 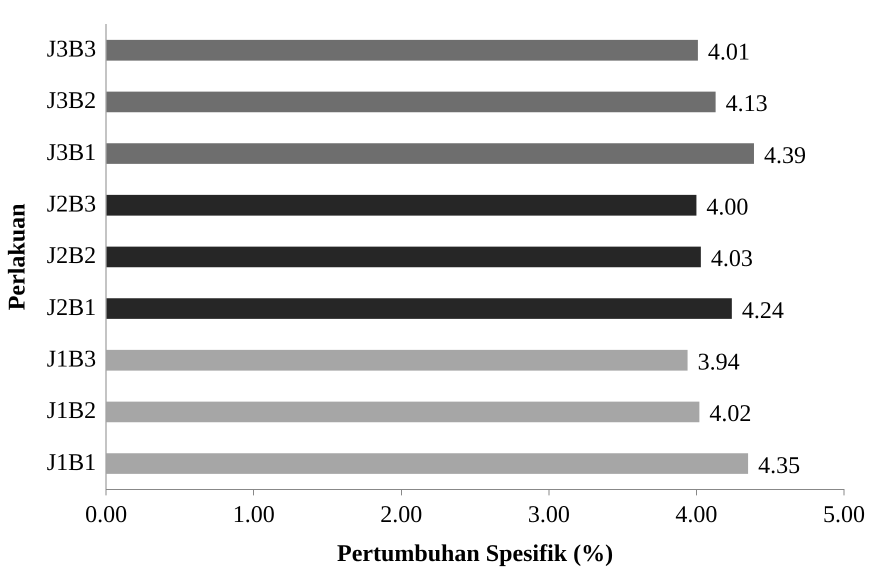 What do you see at coordinates (71, 307) in the screenshot?
I see `y-tick-label: J2B1` at bounding box center [71, 307].